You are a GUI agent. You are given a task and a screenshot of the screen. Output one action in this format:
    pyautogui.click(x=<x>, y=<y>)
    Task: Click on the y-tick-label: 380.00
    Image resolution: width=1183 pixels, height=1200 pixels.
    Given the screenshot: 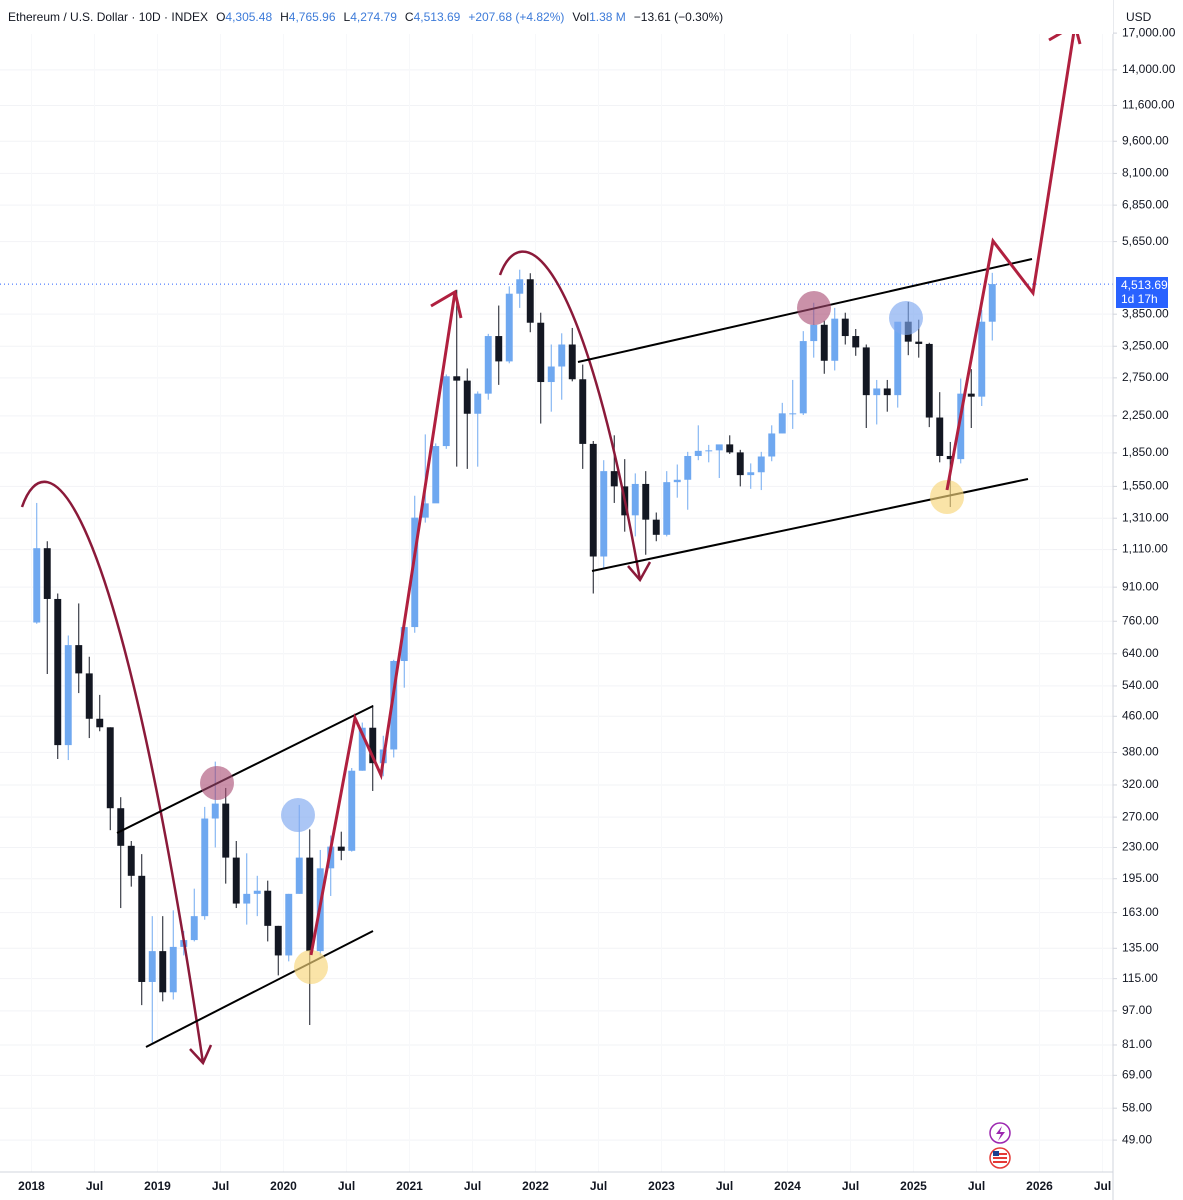 What is the action you would take?
    pyautogui.click(x=1140, y=752)
    